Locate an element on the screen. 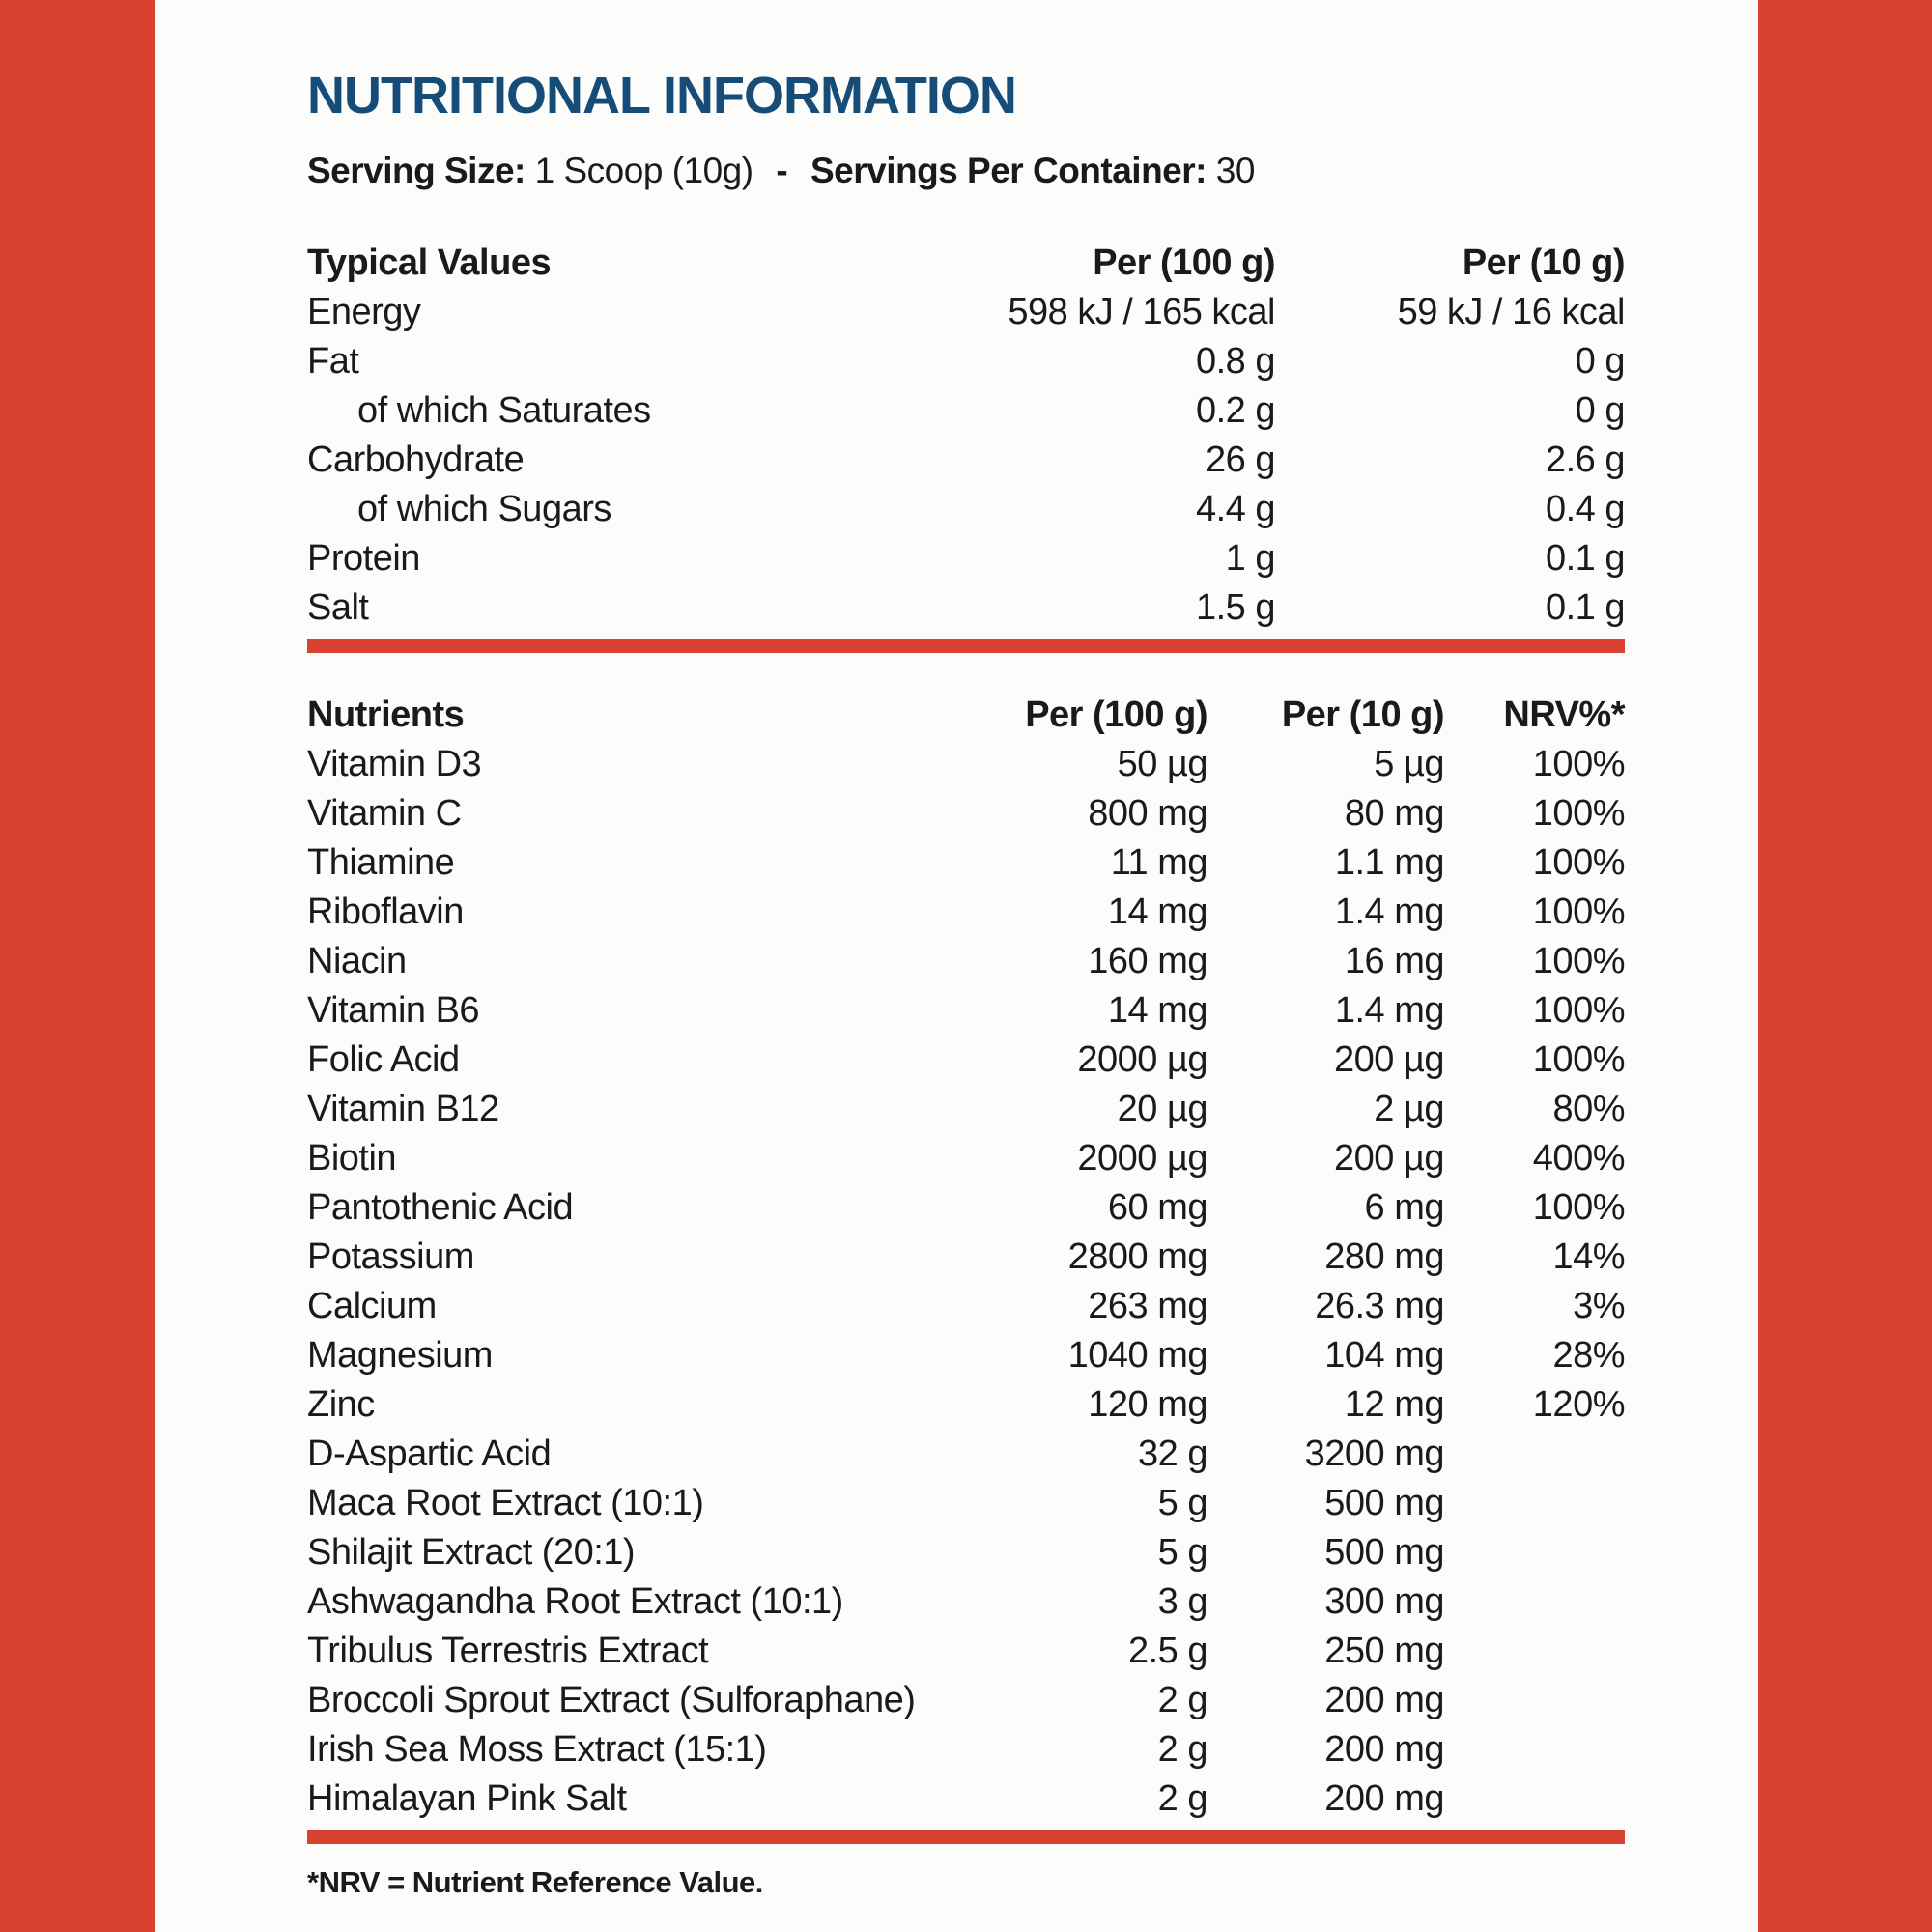 This screenshot has width=1932, height=1932. value-per-100g: 2 g is located at coordinates (1182, 1749).